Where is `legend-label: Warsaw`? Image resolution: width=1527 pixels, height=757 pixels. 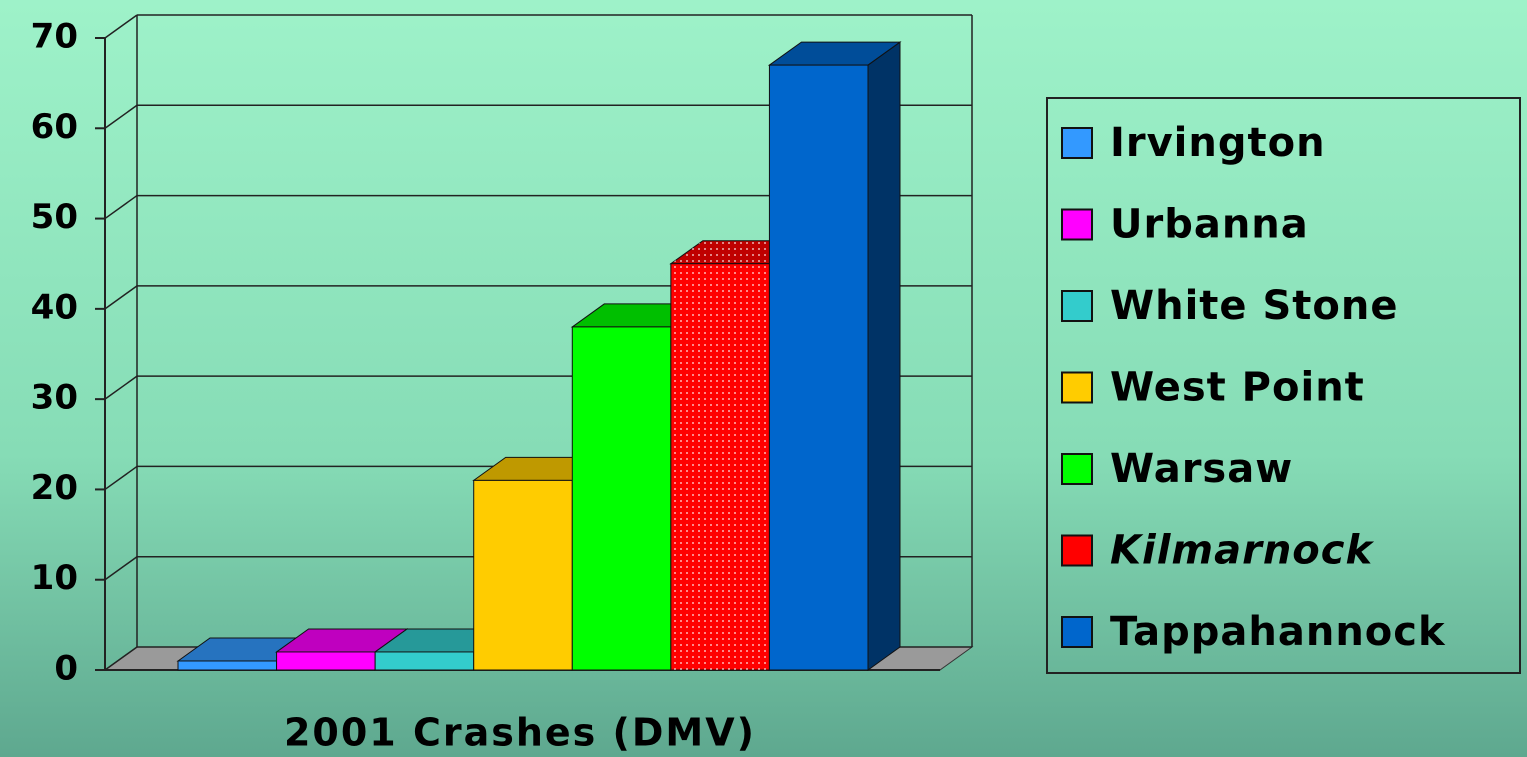
legend-label: Warsaw is located at coordinates (1201, 469).